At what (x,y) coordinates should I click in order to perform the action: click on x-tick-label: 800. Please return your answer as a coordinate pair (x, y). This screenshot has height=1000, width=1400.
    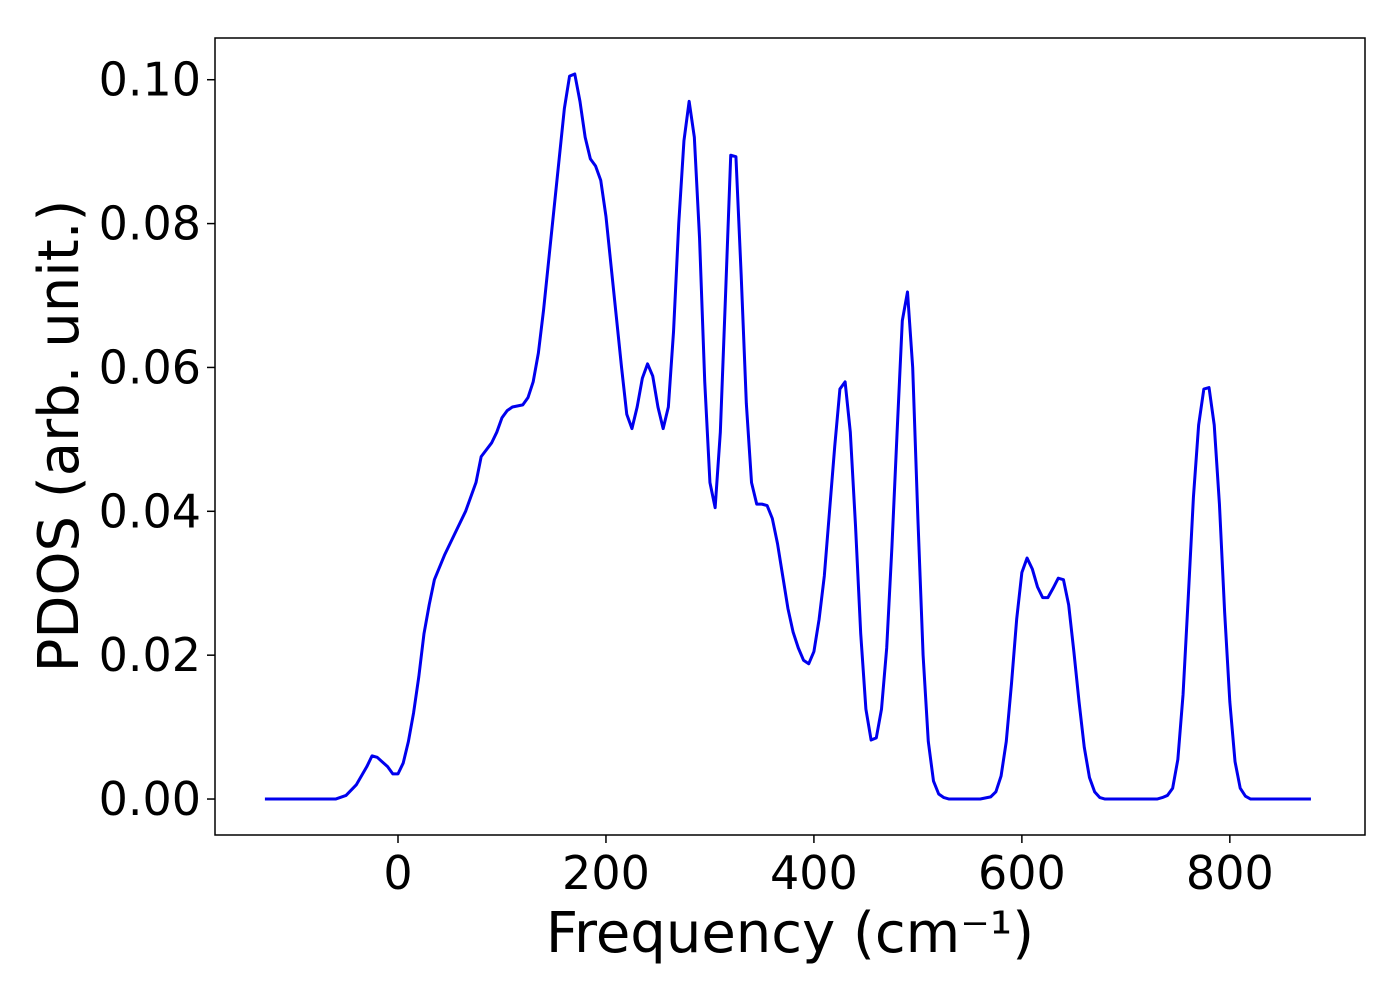
    Looking at the image, I should click on (1230, 873).